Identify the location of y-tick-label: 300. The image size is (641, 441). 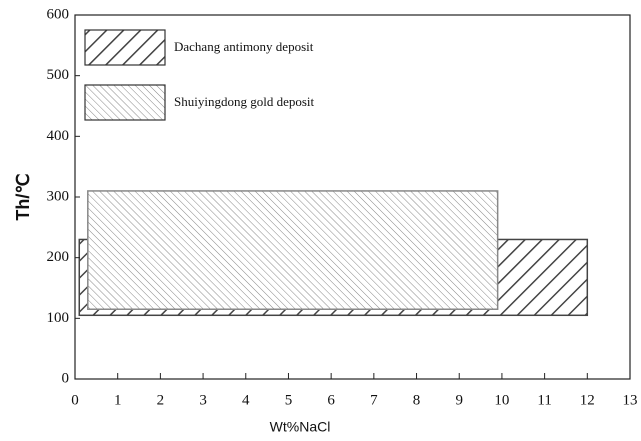
(58, 196).